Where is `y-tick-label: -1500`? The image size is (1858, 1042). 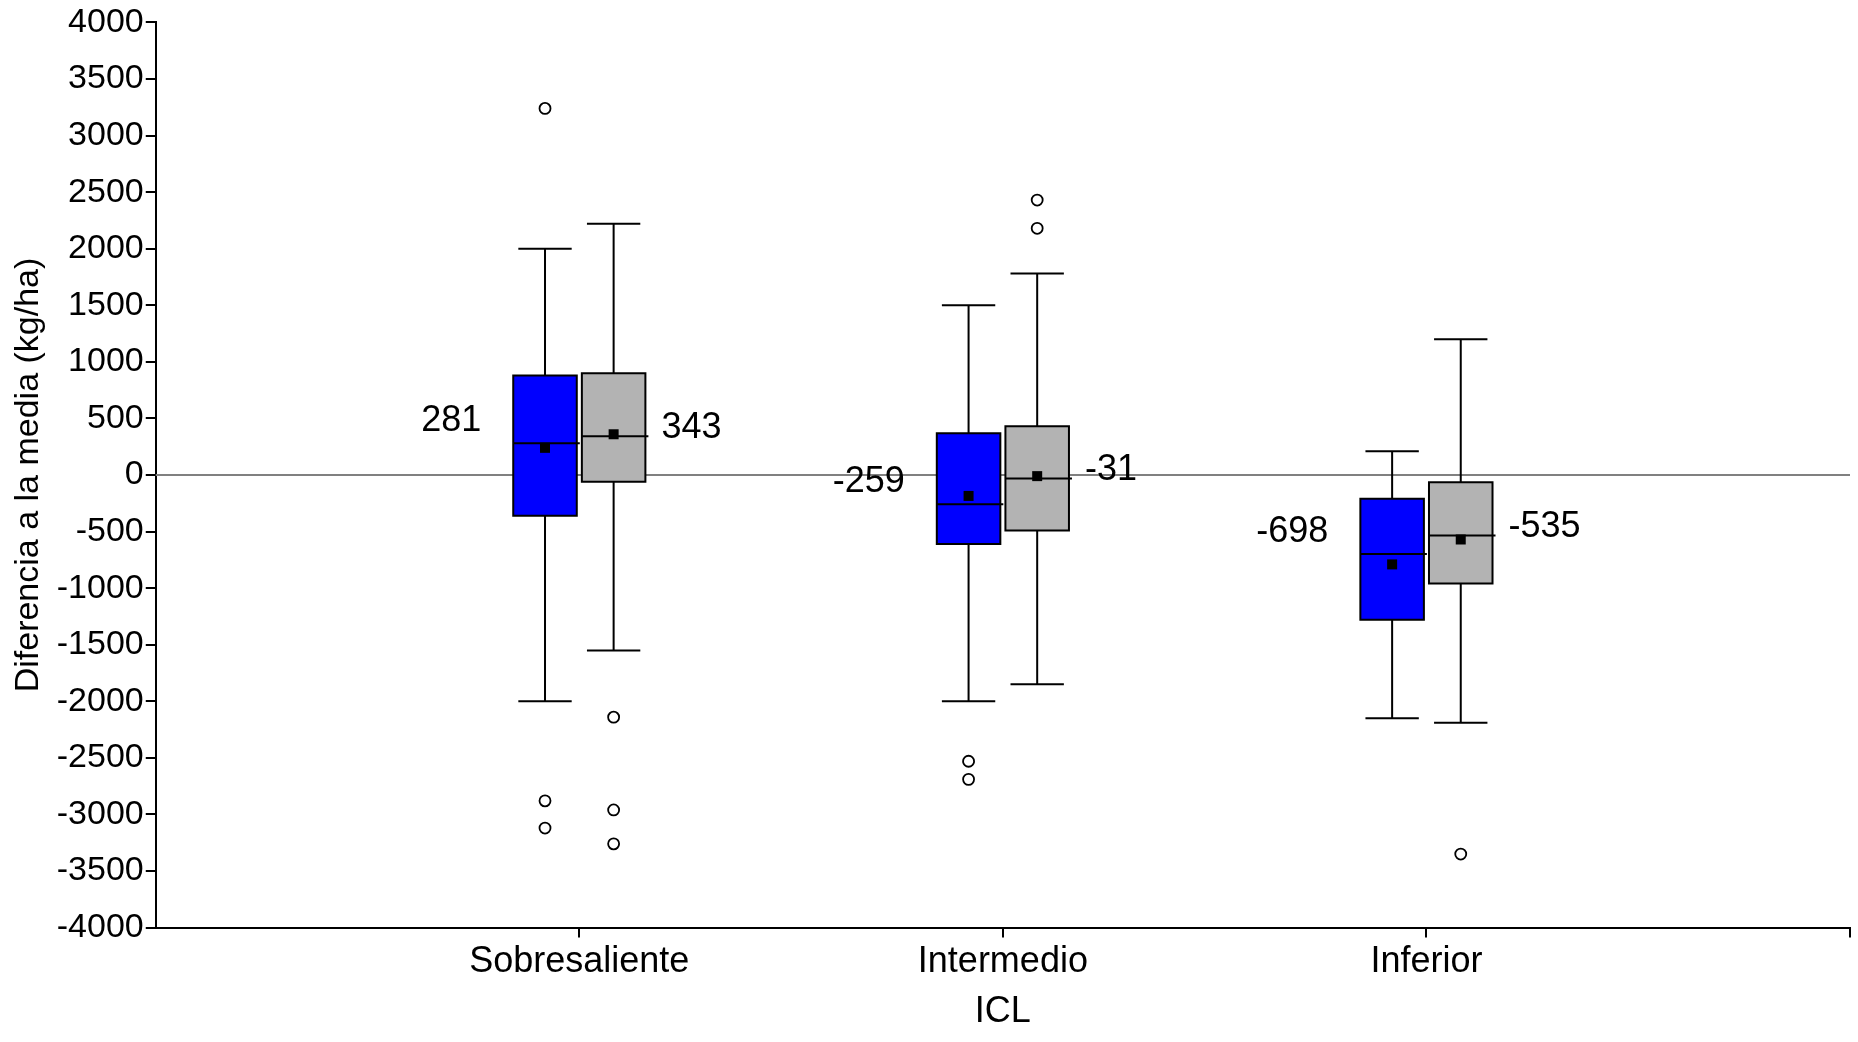
y-tick-label: -1500 is located at coordinates (100, 642).